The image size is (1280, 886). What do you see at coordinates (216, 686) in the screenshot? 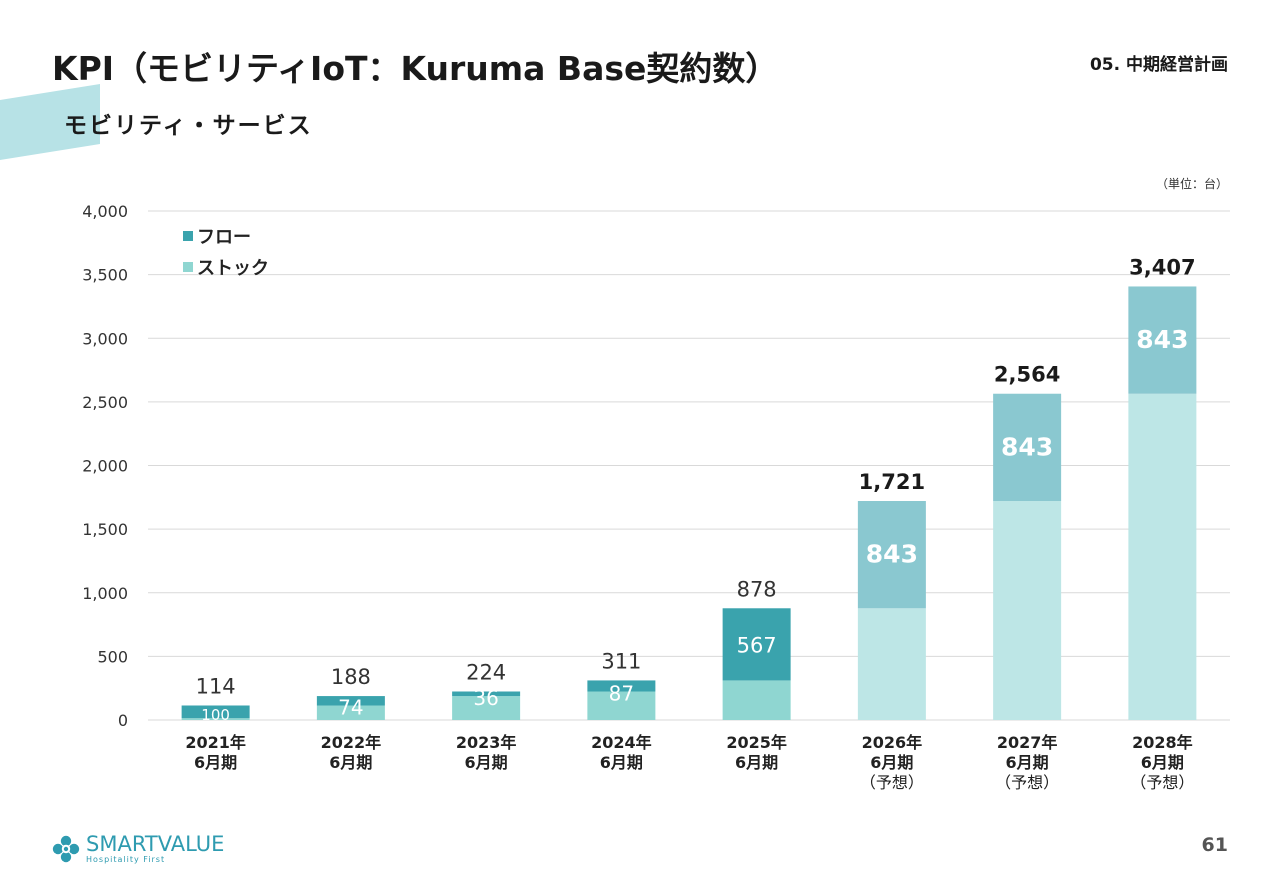
I see `total-value-label: 114` at bounding box center [216, 686].